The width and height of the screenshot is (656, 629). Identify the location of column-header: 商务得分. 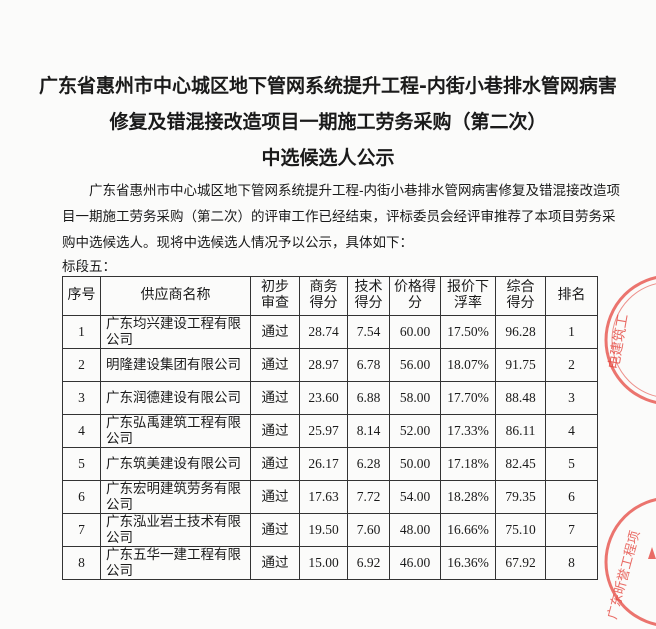
(323, 296).